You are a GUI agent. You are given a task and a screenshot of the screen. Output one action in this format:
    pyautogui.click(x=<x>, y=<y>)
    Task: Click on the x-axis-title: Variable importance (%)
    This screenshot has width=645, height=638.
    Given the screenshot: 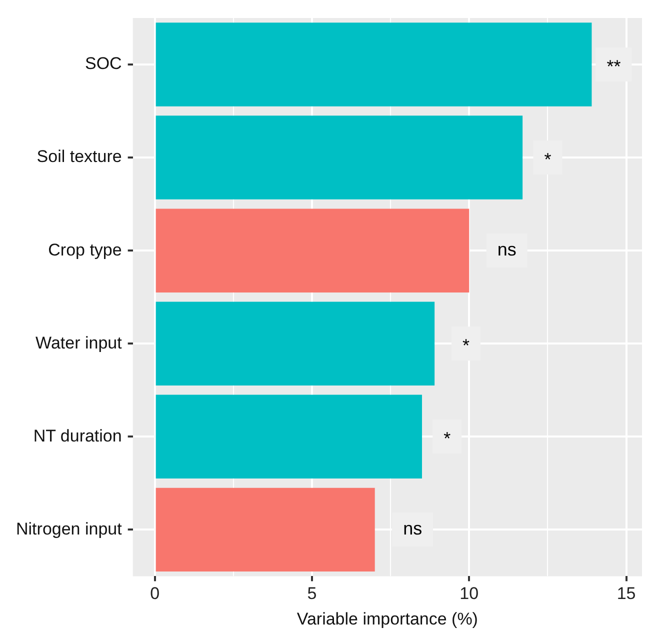 What is the action you would take?
    pyautogui.click(x=387, y=618)
    